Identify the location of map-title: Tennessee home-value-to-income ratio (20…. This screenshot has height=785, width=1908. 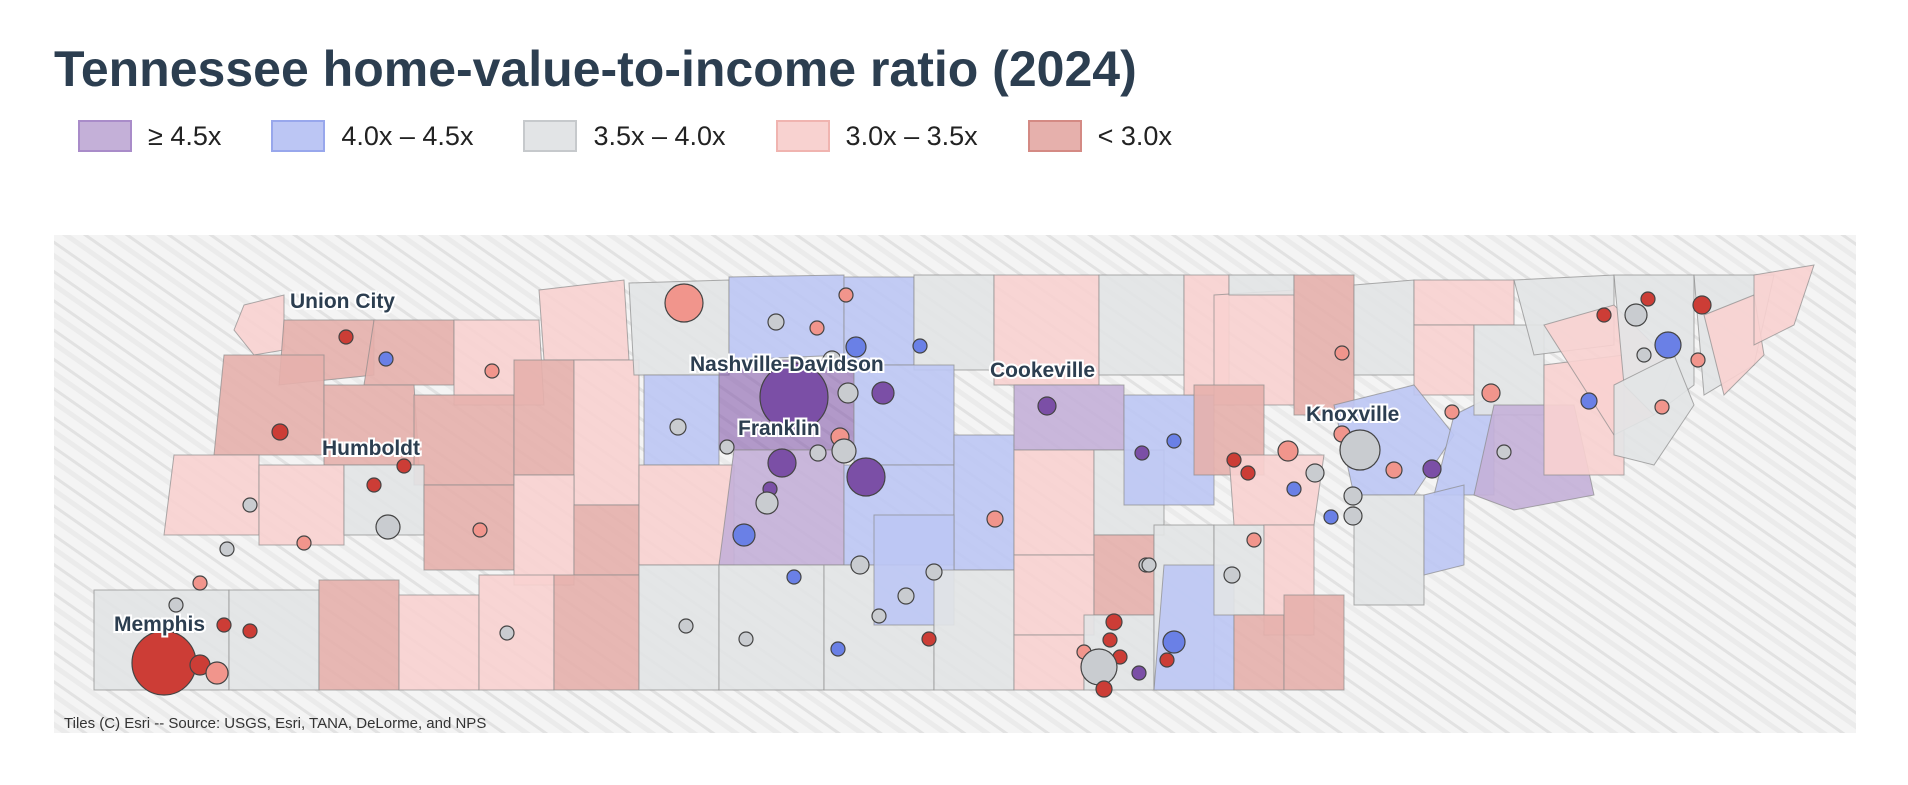
(595, 69).